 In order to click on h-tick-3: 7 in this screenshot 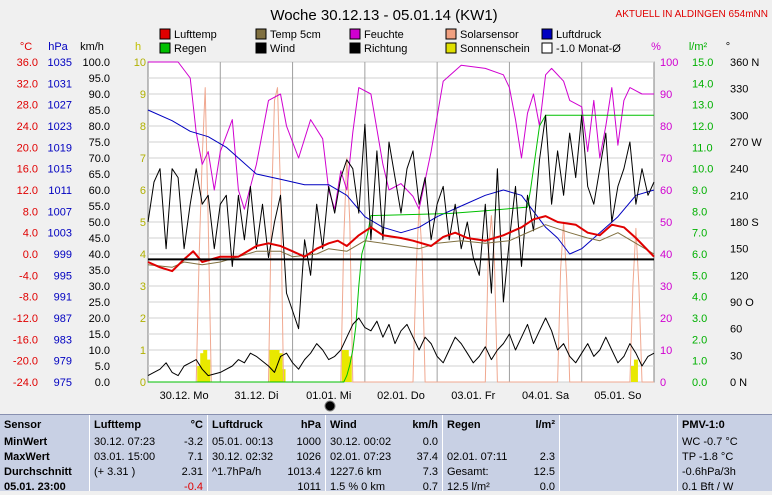, I will do `click(143, 159)`.